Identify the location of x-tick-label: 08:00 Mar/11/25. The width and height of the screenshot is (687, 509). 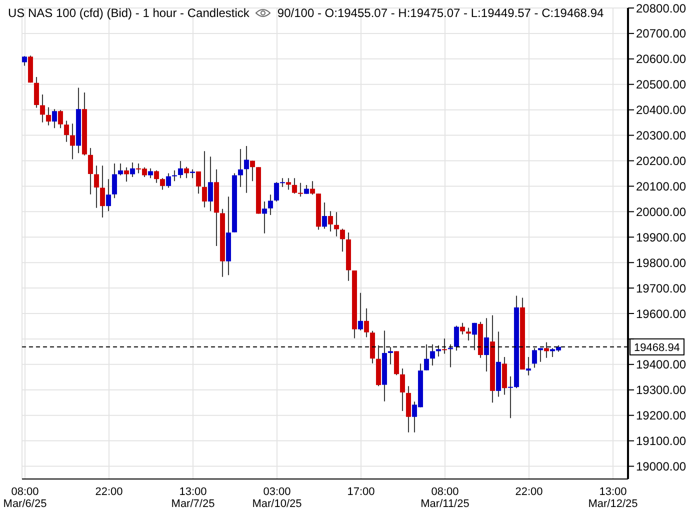
(445, 497).